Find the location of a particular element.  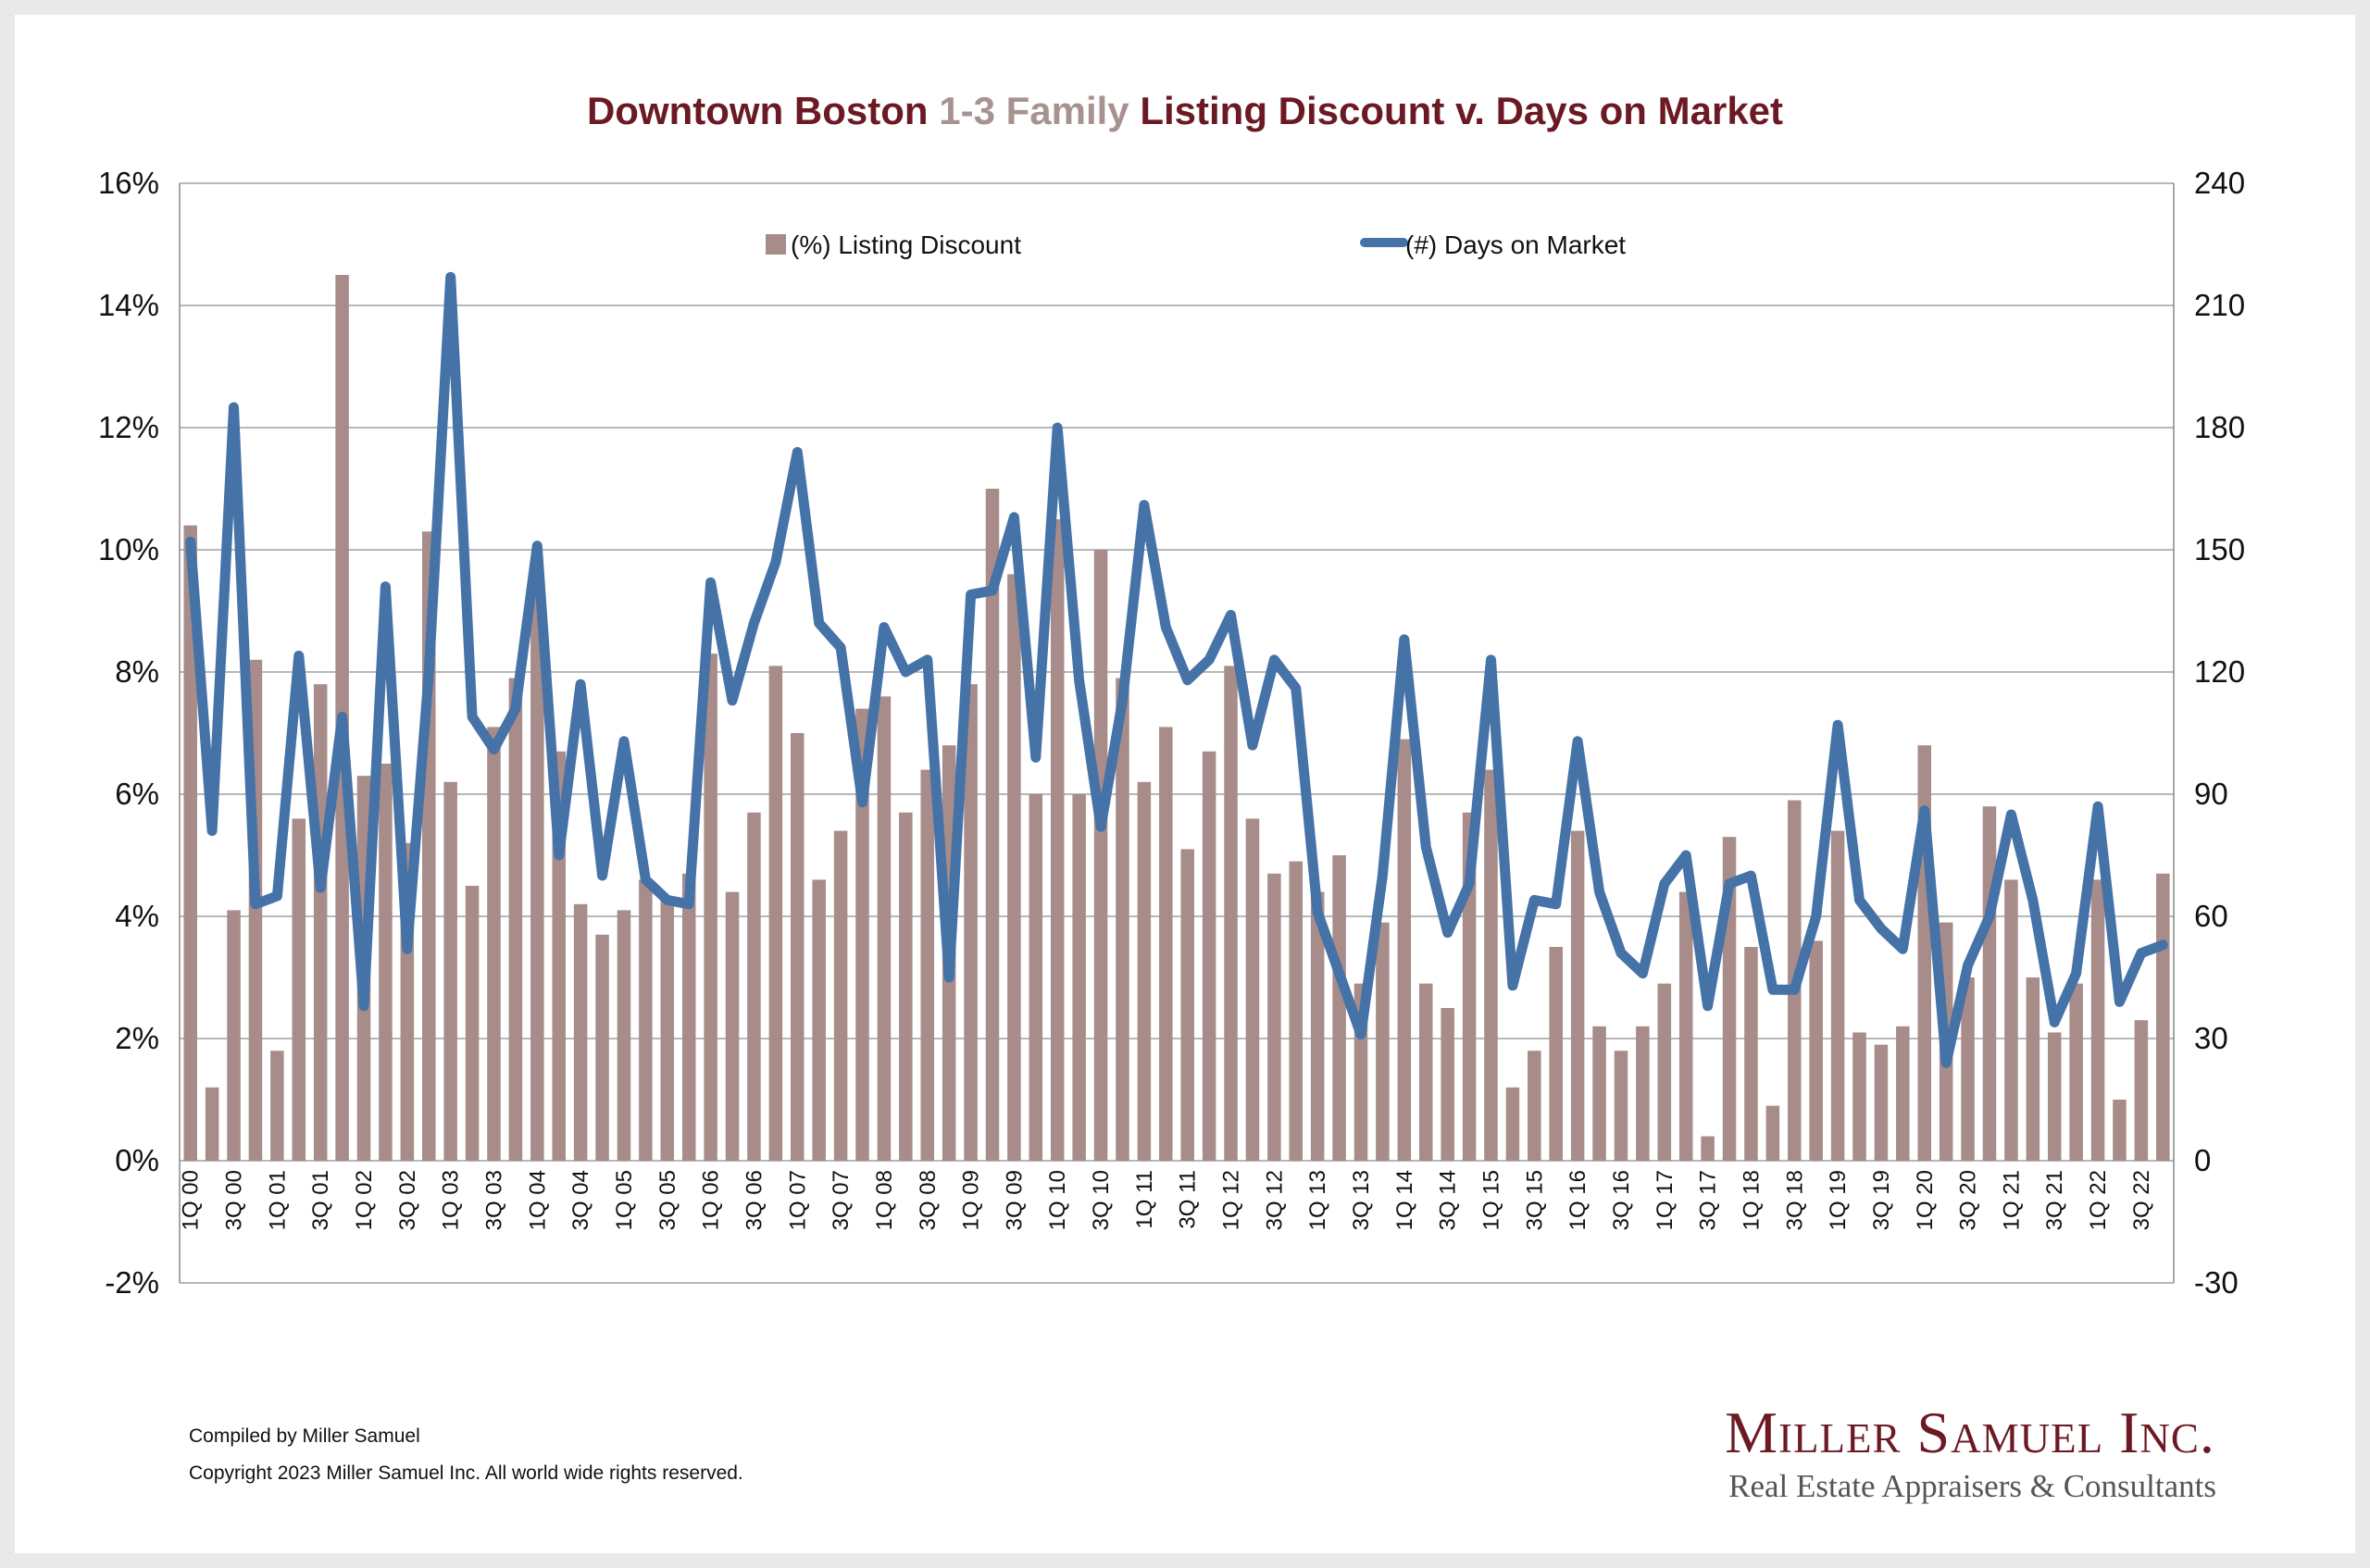

left-axis-tick-label: -2% is located at coordinates (132, 1282).